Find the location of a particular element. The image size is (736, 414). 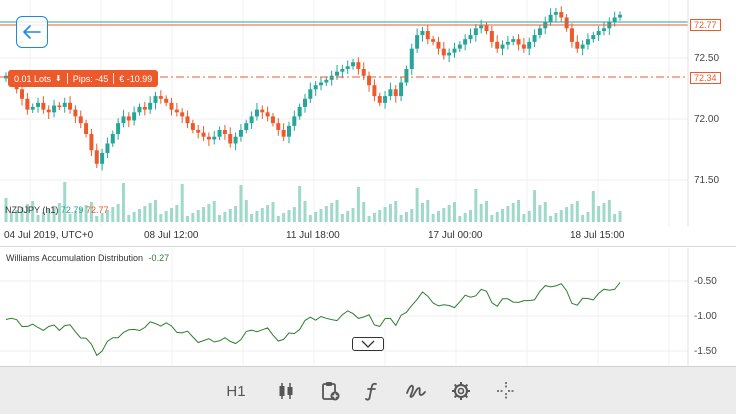

crosshair-button is located at coordinates (506, 391).